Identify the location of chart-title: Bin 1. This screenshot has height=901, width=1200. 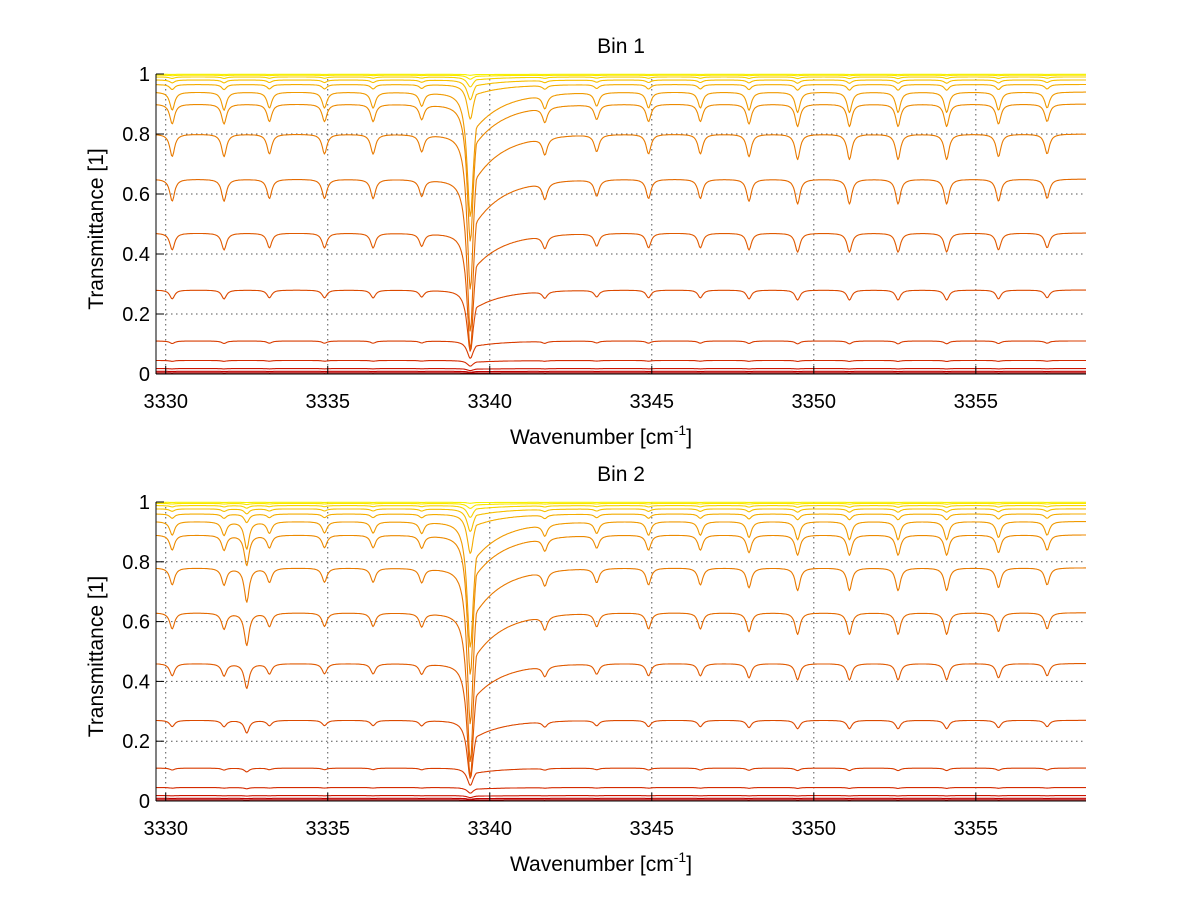
(621, 46).